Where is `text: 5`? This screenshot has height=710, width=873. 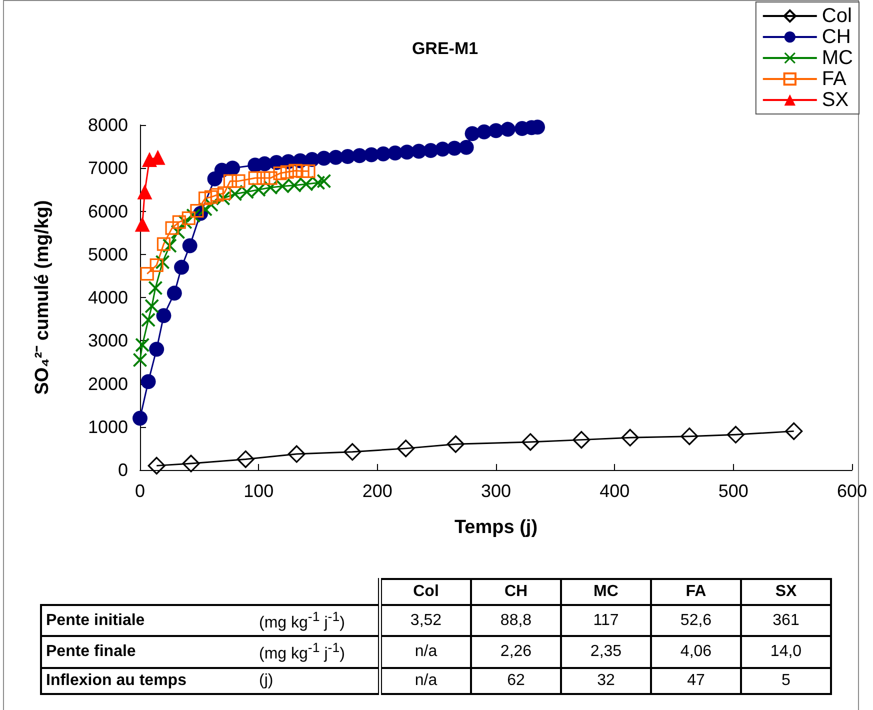 text: 5 is located at coordinates (786, 681).